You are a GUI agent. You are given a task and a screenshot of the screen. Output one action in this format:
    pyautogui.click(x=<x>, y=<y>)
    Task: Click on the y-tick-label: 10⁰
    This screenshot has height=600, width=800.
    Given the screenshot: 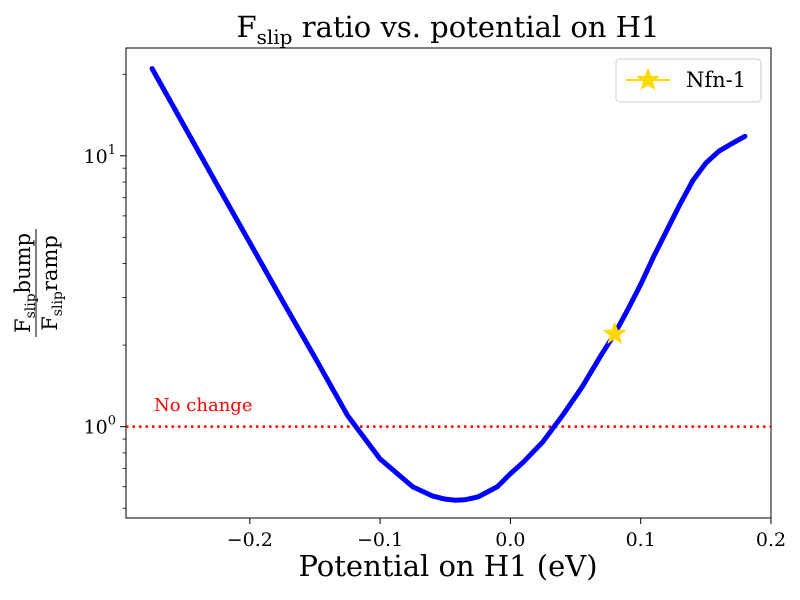 What is the action you would take?
    pyautogui.click(x=100, y=426)
    